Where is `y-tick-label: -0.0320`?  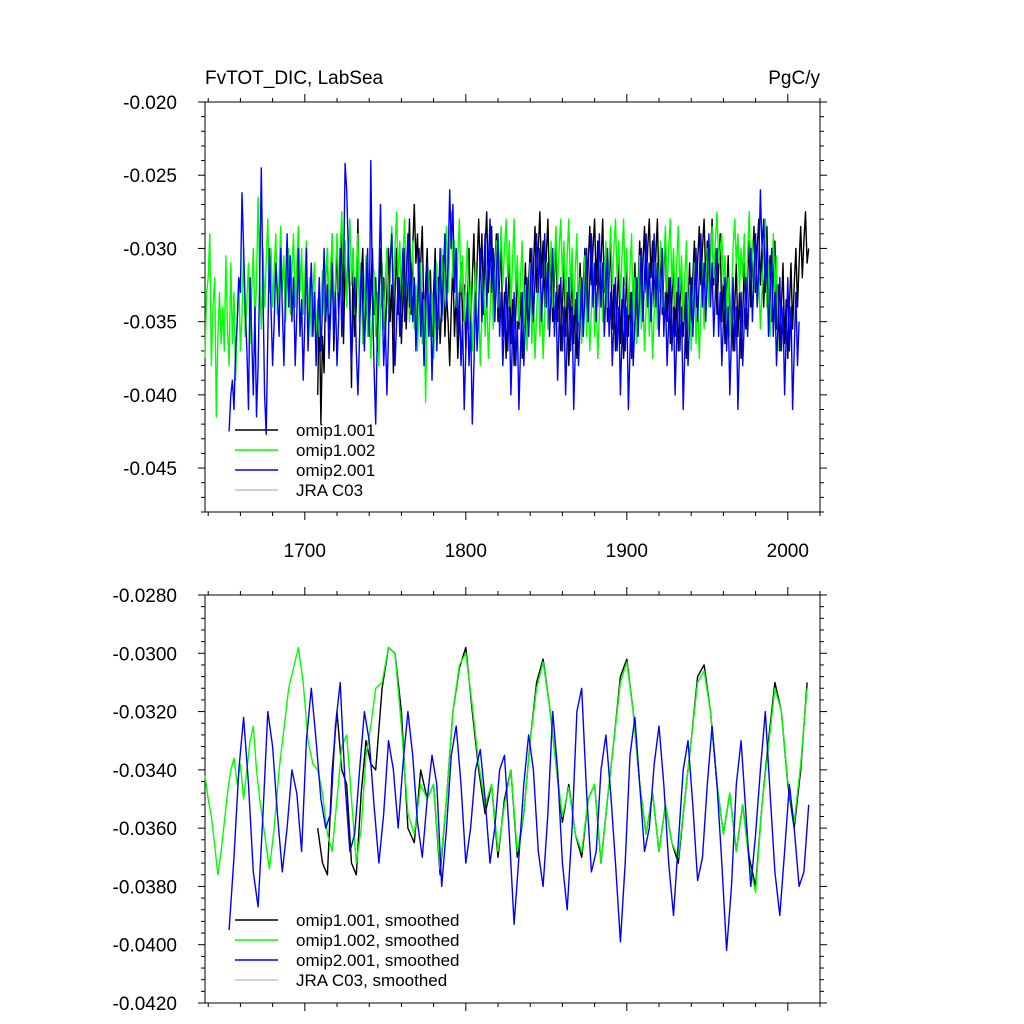
y-tick-label: -0.0320 is located at coordinates (145, 713).